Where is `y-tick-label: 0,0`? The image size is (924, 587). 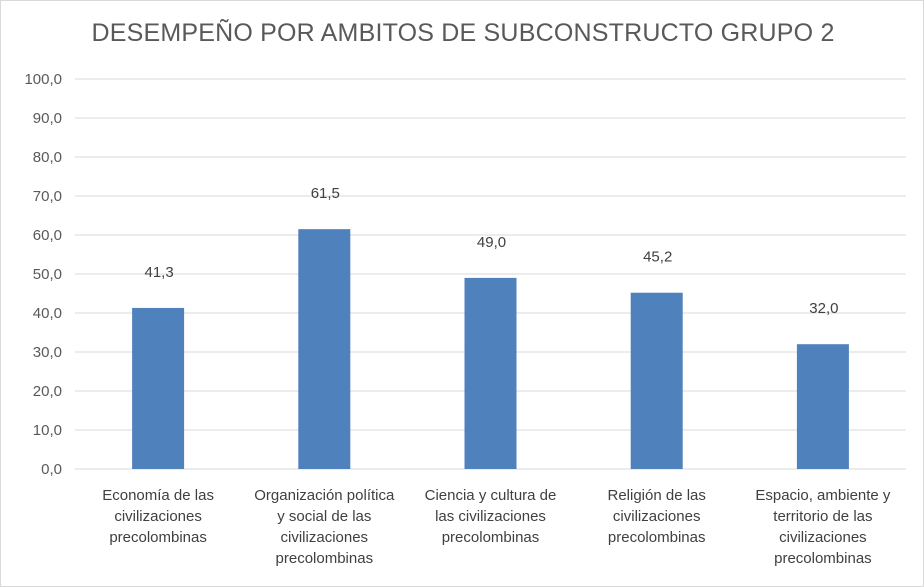 y-tick-label: 0,0 is located at coordinates (51, 469).